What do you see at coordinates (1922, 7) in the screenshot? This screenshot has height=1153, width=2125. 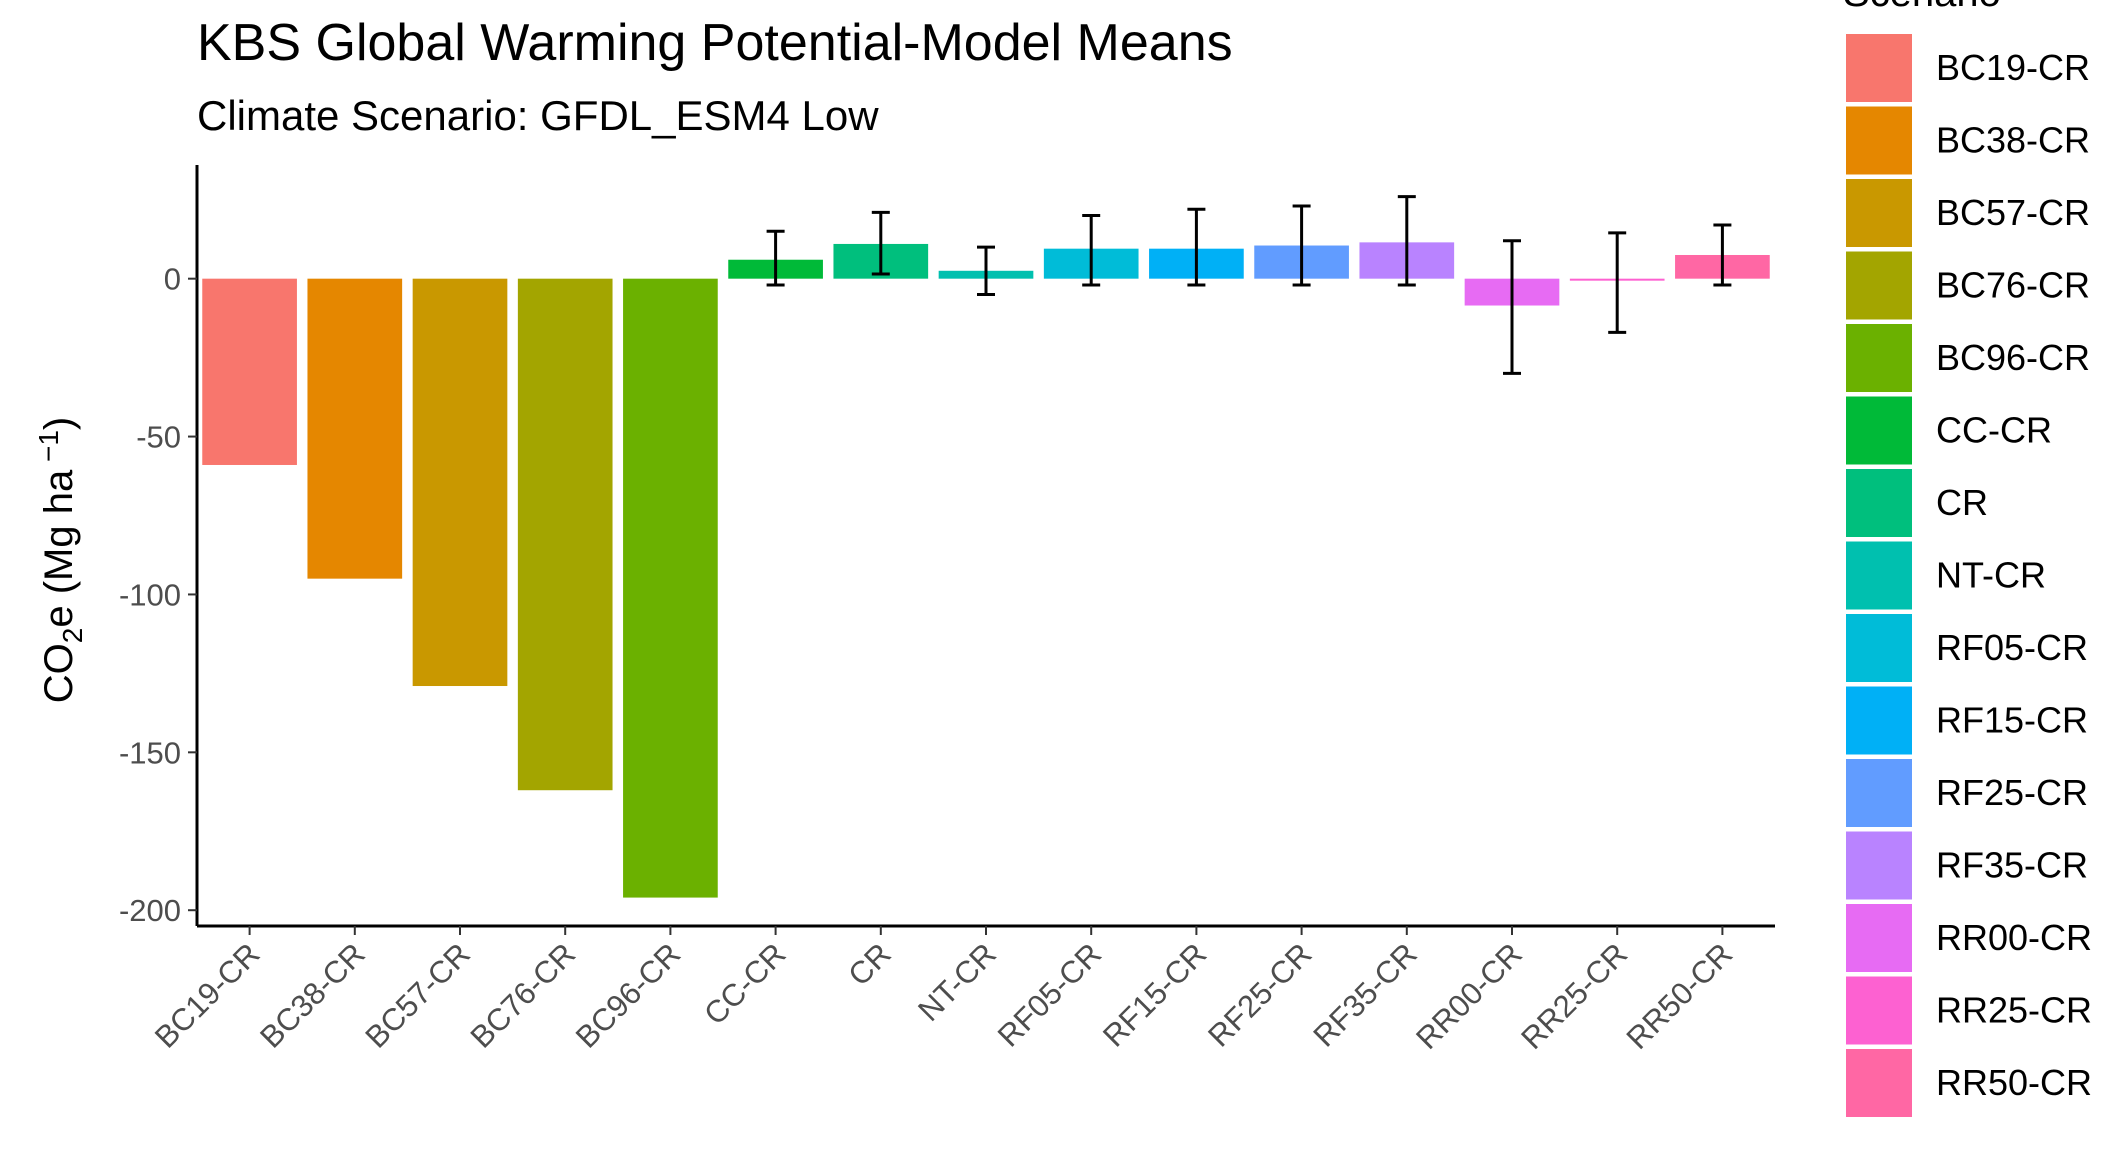 I see `legend-title: Scenario` at bounding box center [1922, 7].